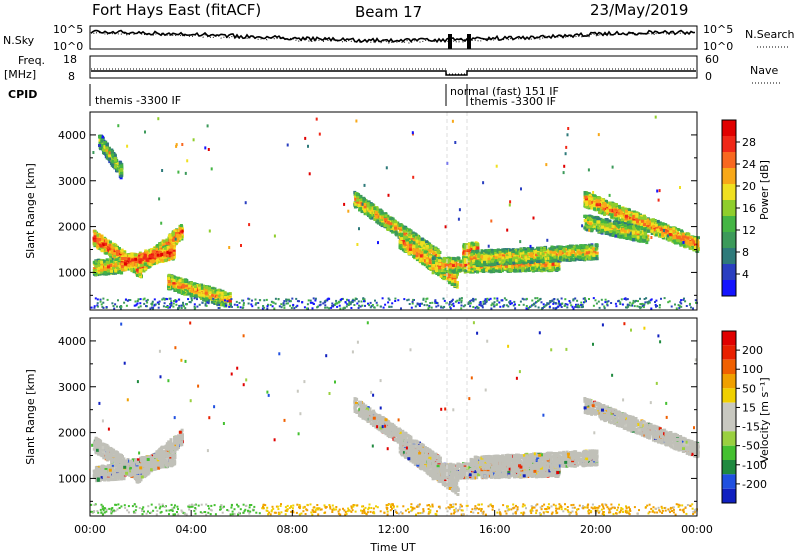 The height and width of the screenshot is (554, 800). I want to click on cpid-segment: normal (fast) 151 IF, so click(504, 91).